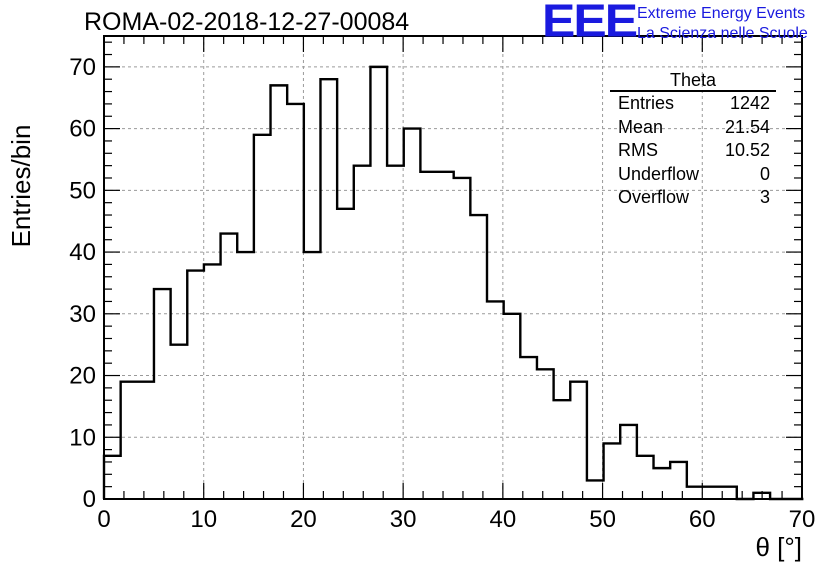 The height and width of the screenshot is (572, 836). I want to click on x-tick-label: 0, so click(103, 519).